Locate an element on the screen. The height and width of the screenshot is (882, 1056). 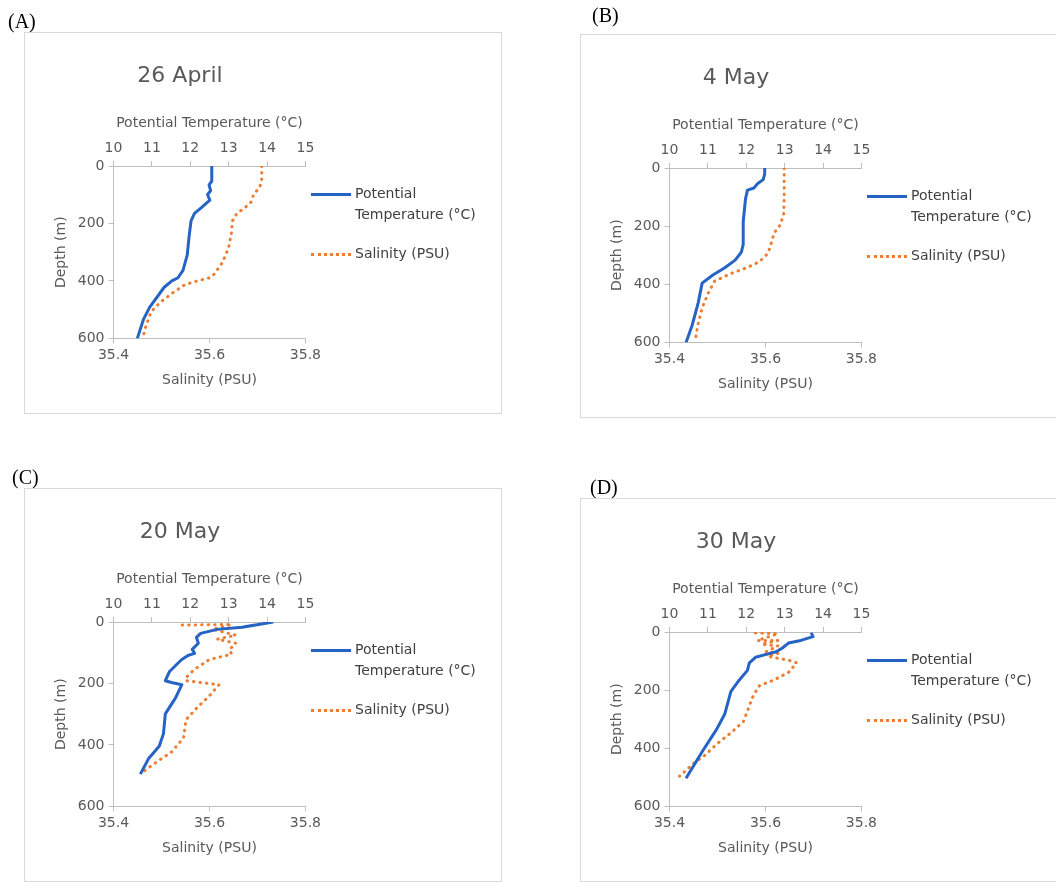
text: (C) is located at coordinates (25, 477).